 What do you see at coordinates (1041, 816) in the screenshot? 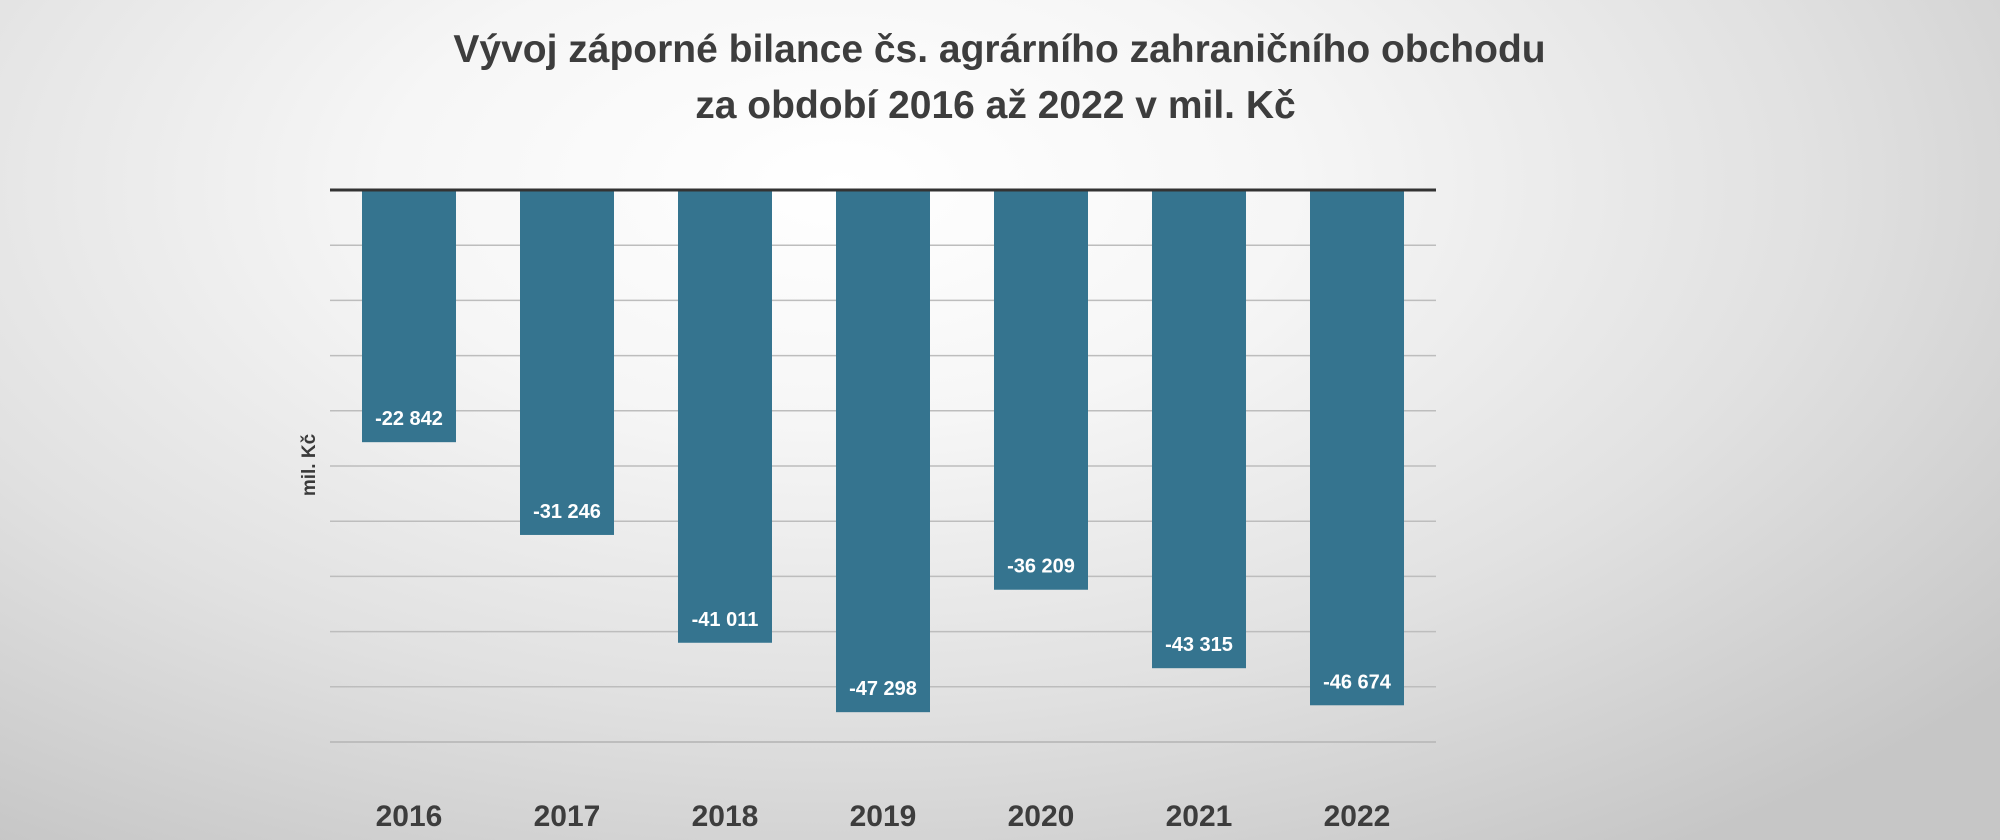
I see `x-tick-label-2020: 2020` at bounding box center [1041, 816].